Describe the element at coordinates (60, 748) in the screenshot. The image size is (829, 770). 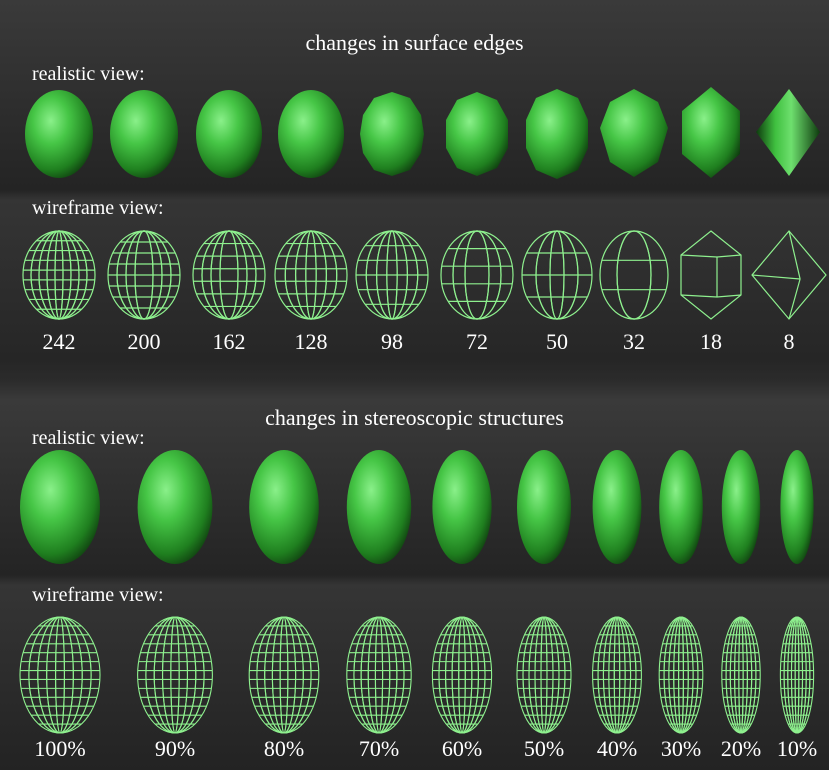
I see `percentage-label: 100%` at that location.